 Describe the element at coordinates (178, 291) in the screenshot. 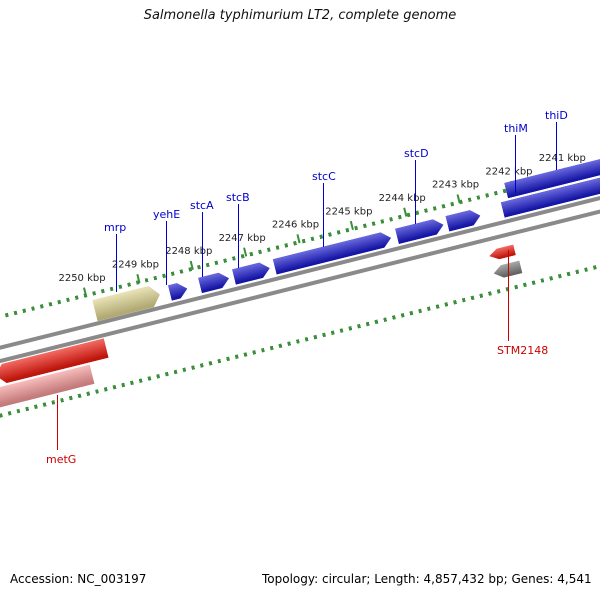

I see `gene-arrow-yehE` at that location.